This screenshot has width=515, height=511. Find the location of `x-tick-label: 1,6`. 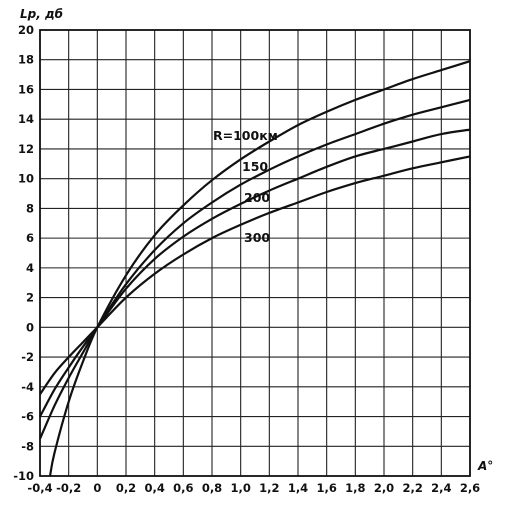

x-tick-label: 1,6 is located at coordinates (326, 488).